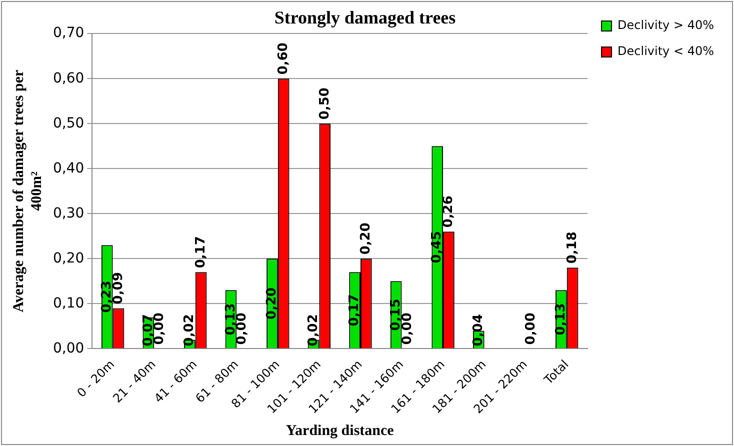  I want to click on legend-label: Declivity > 40%, so click(666, 25).